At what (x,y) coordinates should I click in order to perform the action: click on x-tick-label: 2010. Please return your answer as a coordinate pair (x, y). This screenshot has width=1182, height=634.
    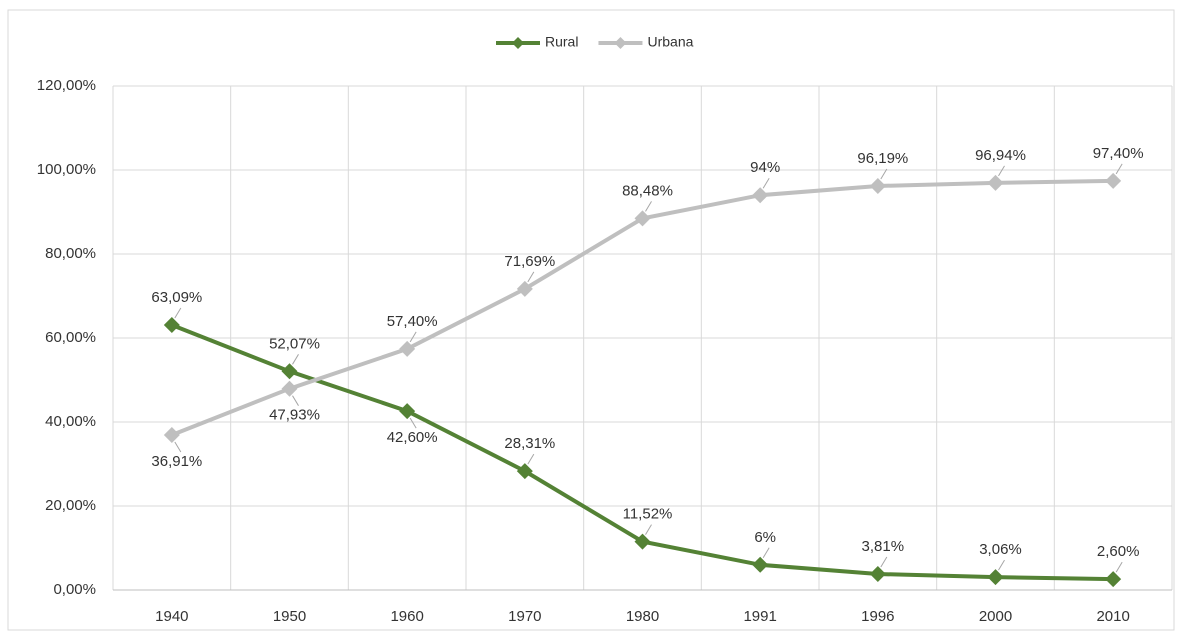
    Looking at the image, I should click on (1112, 616).